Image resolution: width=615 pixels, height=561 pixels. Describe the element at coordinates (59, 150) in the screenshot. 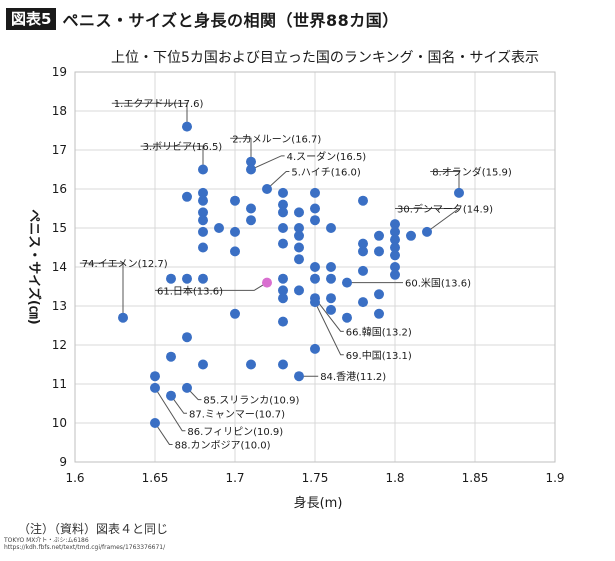

I see `y-tick-label: 17` at that location.